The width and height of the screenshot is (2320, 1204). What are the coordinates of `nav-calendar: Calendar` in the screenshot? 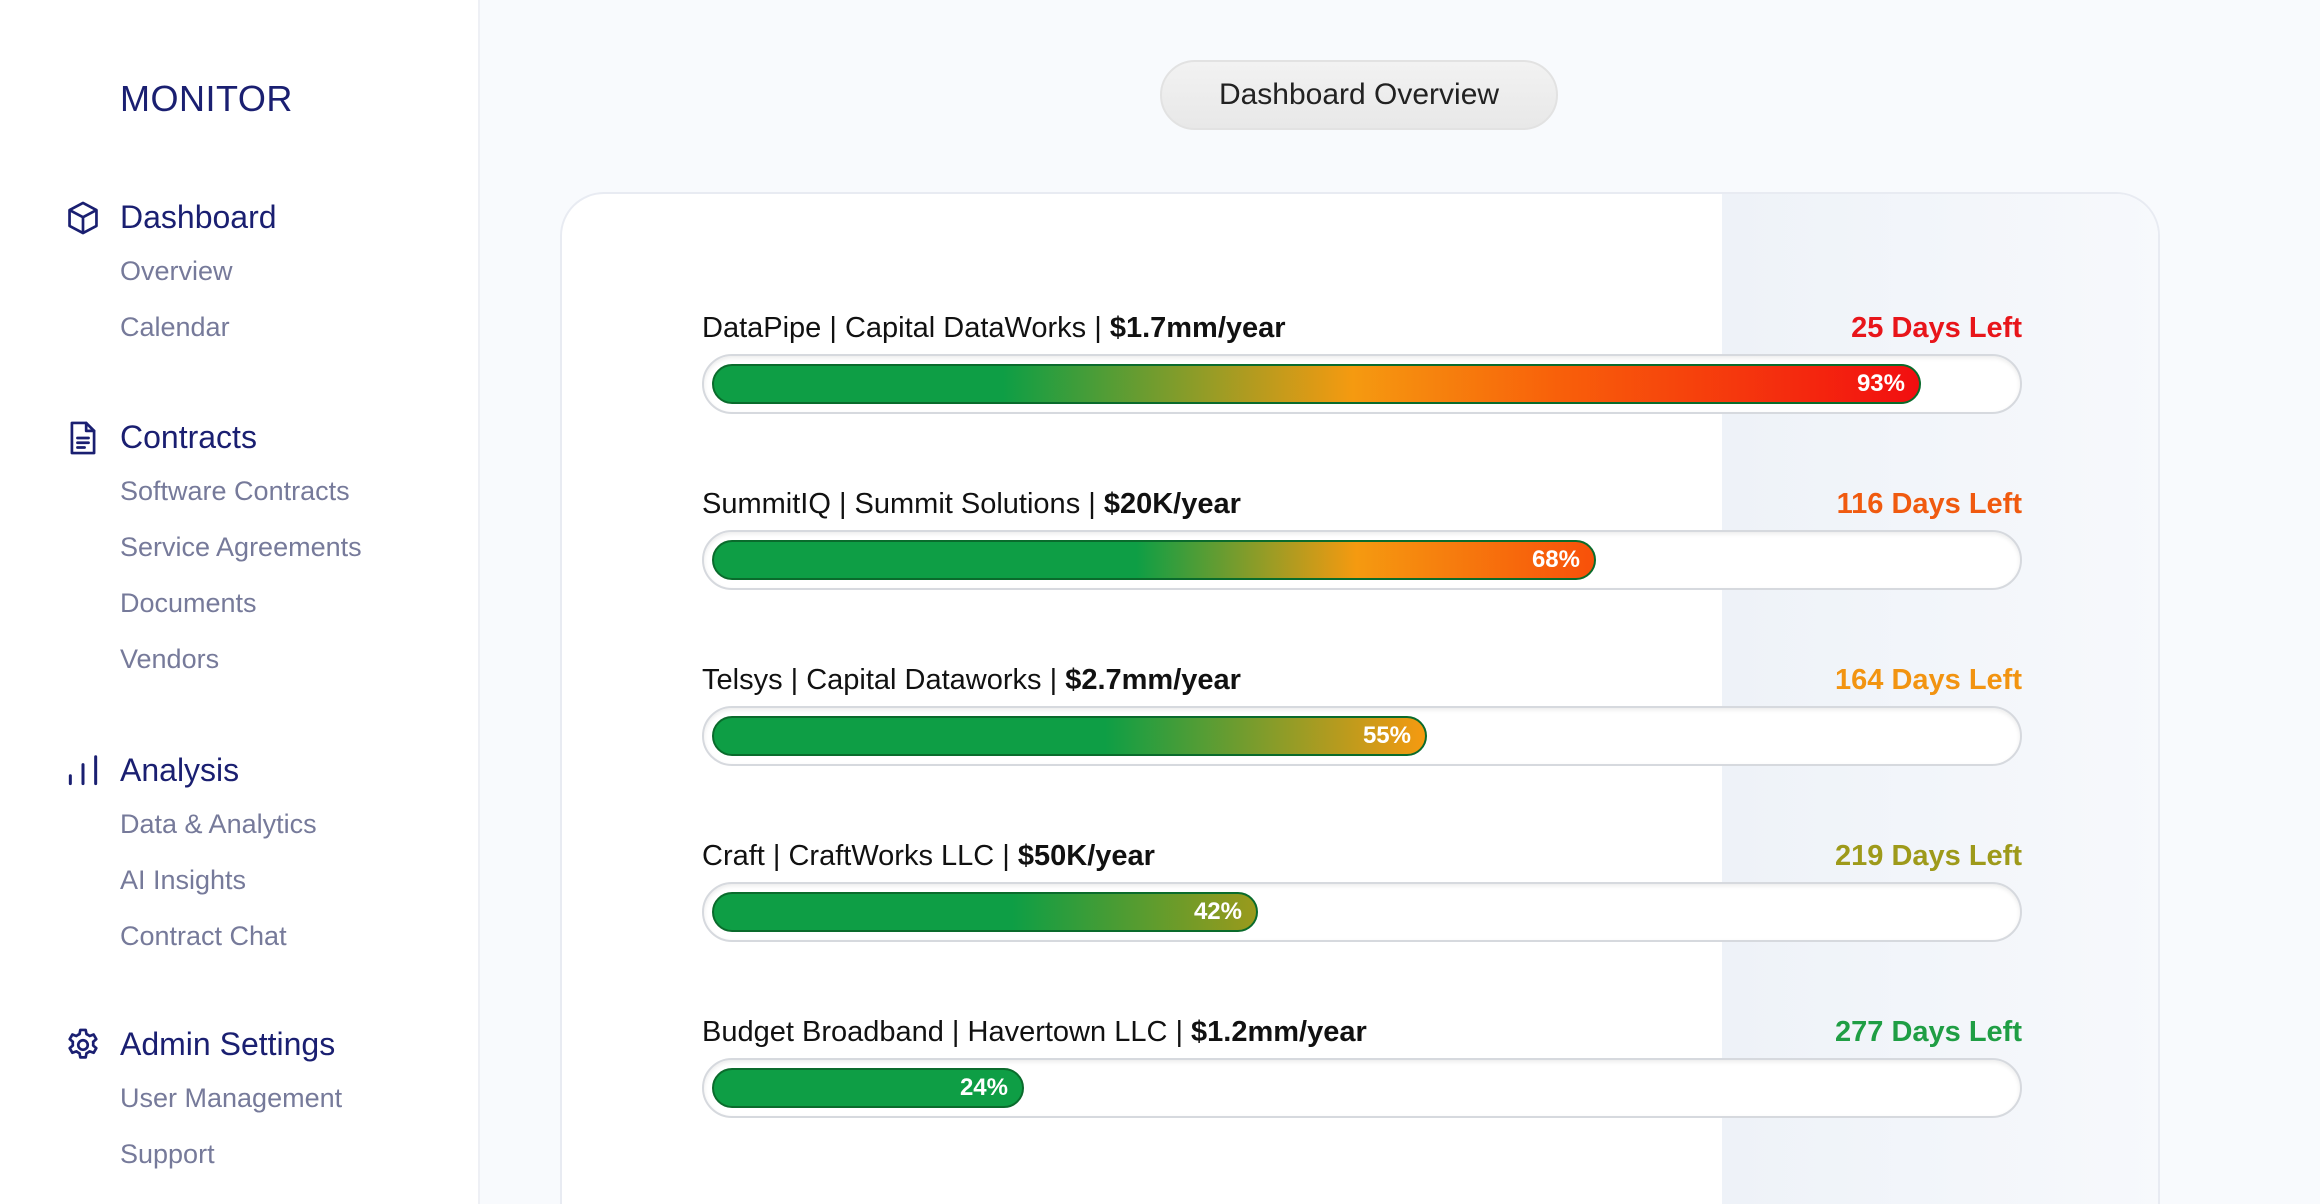 It's located at (175, 327).